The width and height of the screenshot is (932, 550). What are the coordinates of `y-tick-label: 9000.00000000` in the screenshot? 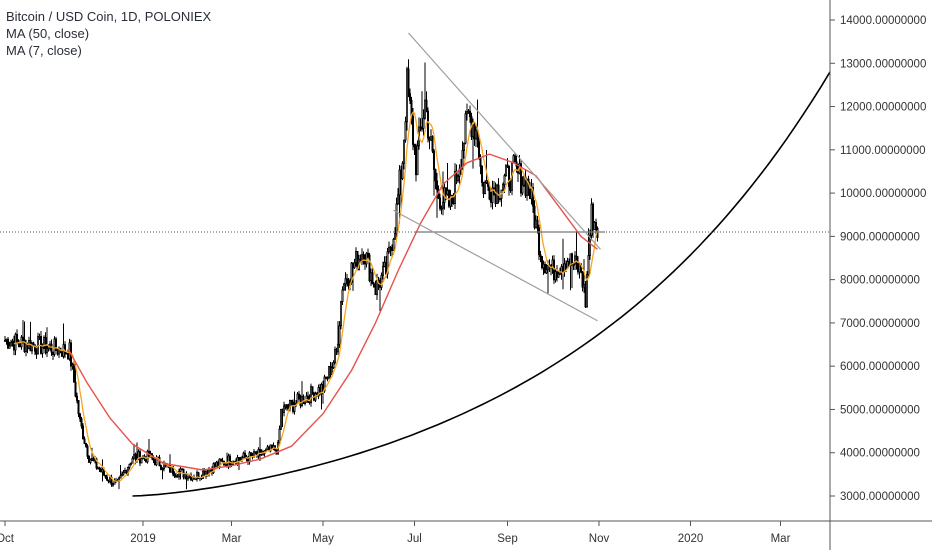 It's located at (880, 237).